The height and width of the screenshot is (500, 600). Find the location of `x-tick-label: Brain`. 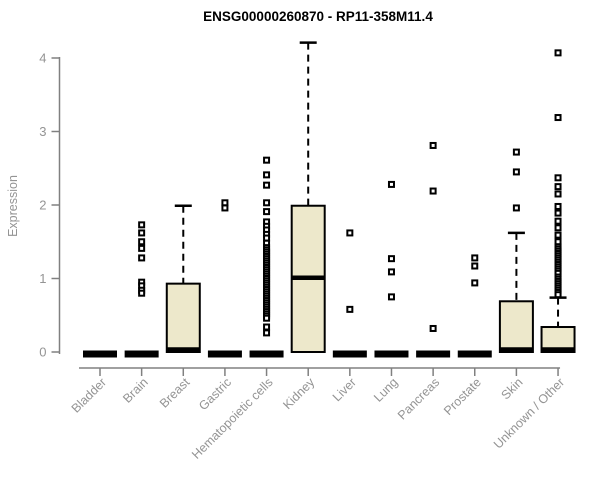

x-tick-label: Brain is located at coordinates (135, 390).